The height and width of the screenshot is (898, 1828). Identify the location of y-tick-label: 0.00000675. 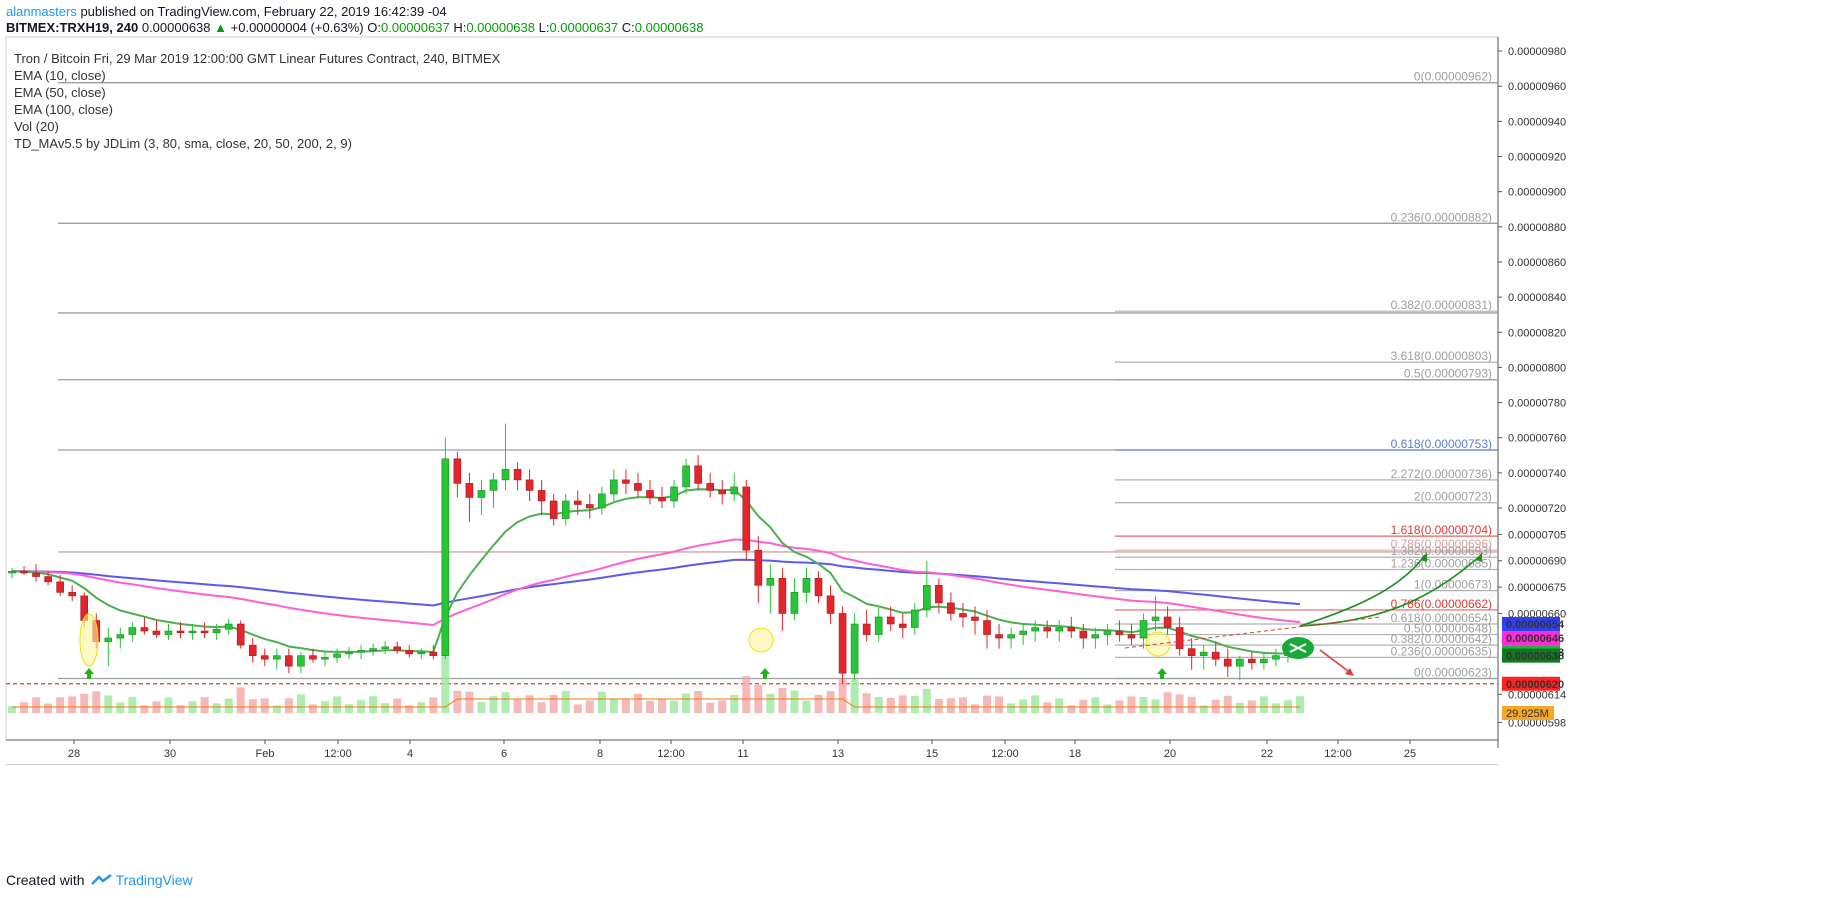
(1537, 588).